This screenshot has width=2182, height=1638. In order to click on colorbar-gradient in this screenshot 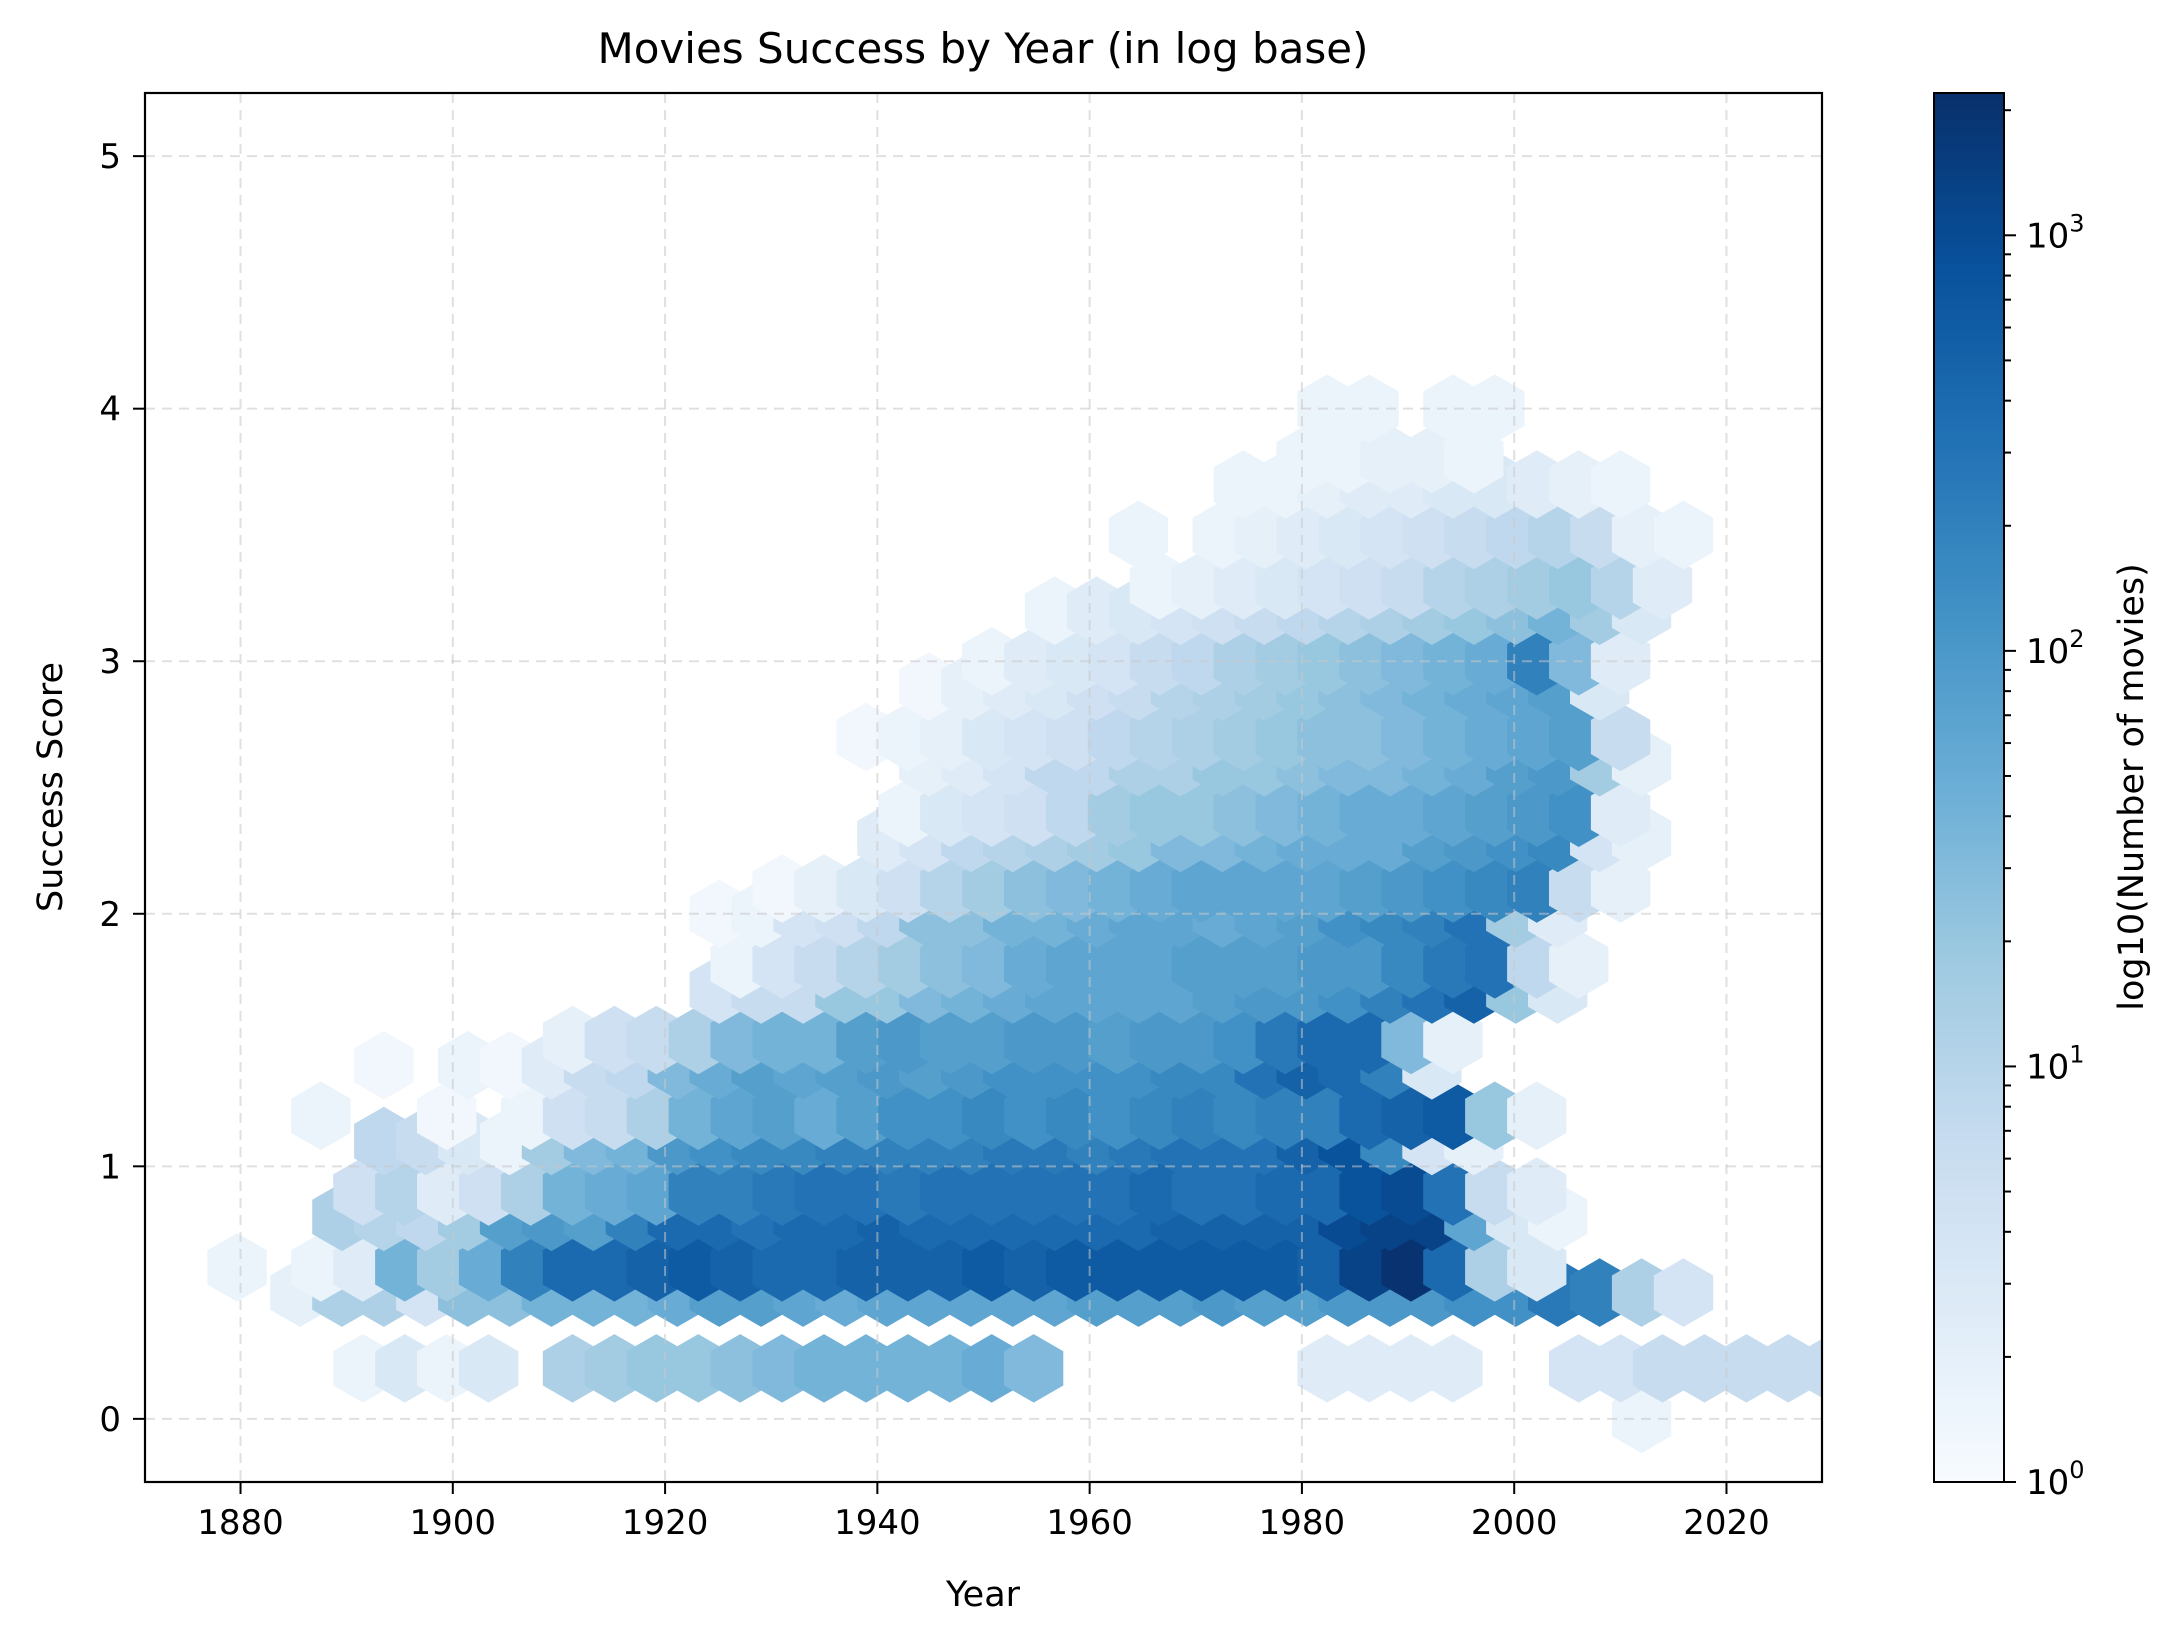, I will do `click(1969, 787)`.